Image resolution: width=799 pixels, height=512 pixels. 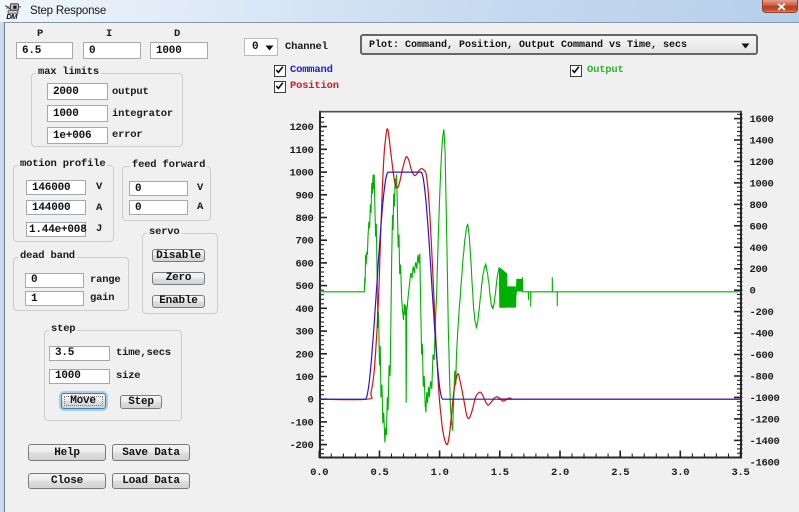 I want to click on svg-text: 1400, so click(x=762, y=142).